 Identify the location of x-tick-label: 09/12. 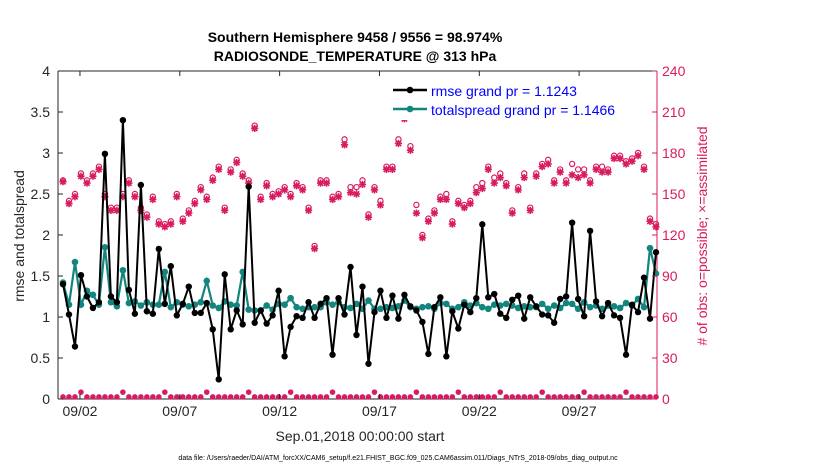
(279, 411).